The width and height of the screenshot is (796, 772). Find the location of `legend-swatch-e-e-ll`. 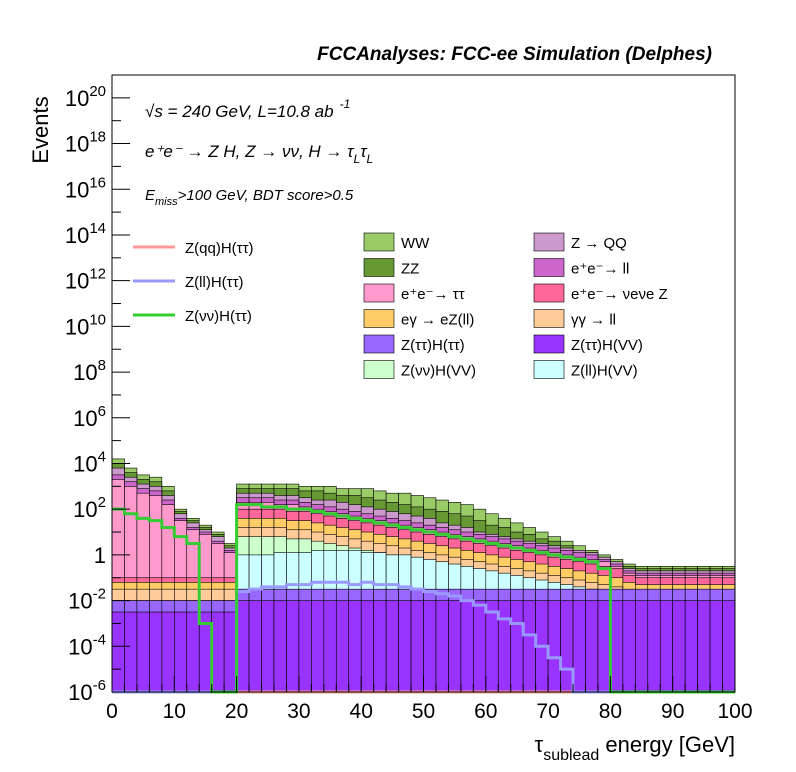

legend-swatch-e-e-ll is located at coordinates (549, 267).